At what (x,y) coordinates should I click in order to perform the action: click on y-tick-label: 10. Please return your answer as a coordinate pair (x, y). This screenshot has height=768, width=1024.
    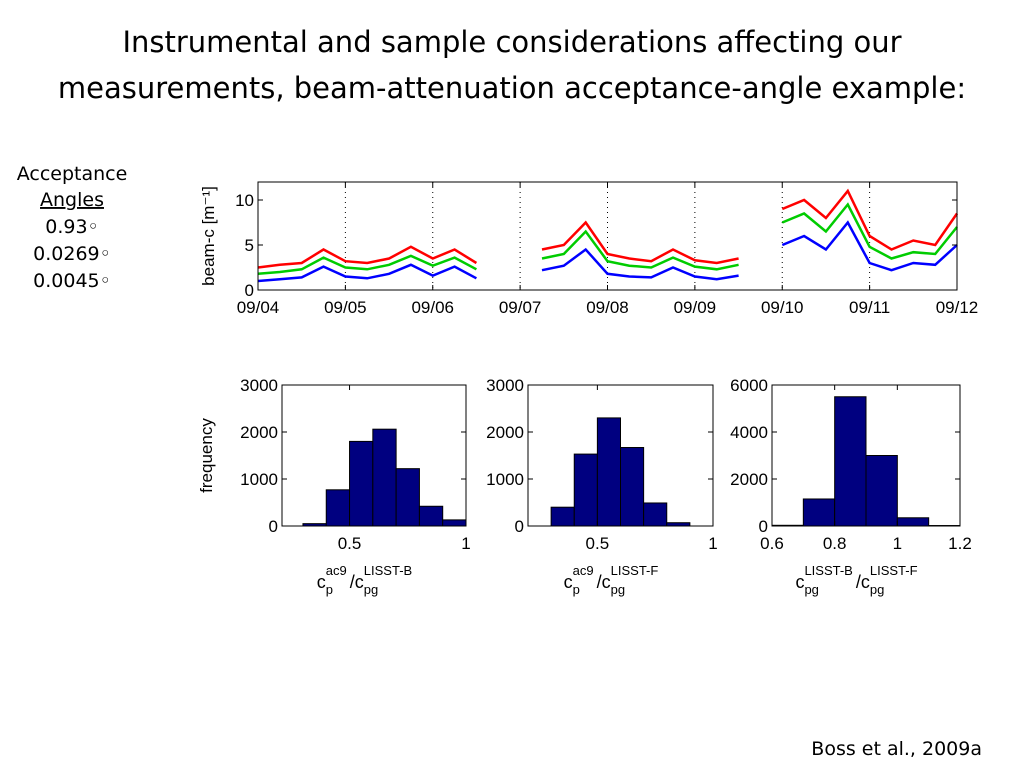
    Looking at the image, I should click on (244, 200).